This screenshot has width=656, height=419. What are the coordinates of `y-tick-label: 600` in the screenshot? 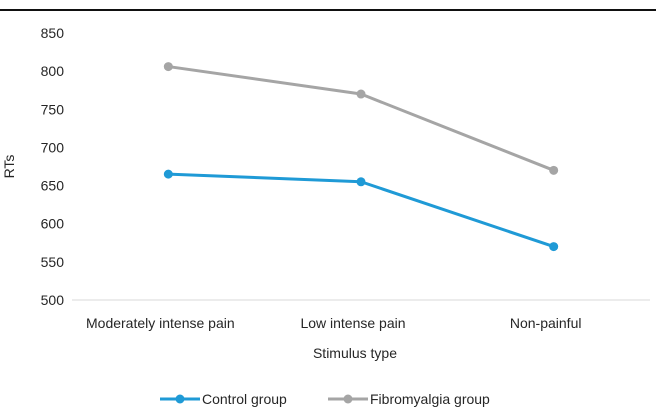 It's located at (53, 224).